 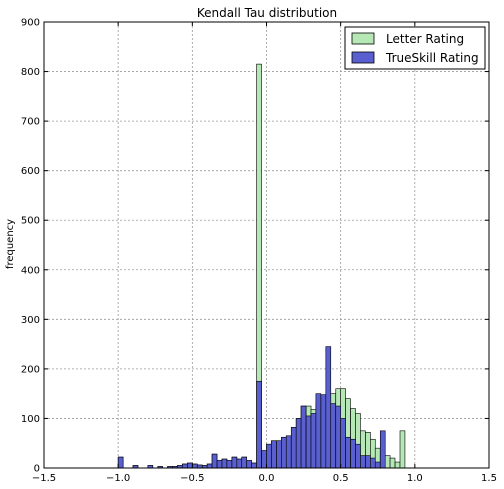 I want to click on y-tick-label: 0, so click(x=37, y=469).